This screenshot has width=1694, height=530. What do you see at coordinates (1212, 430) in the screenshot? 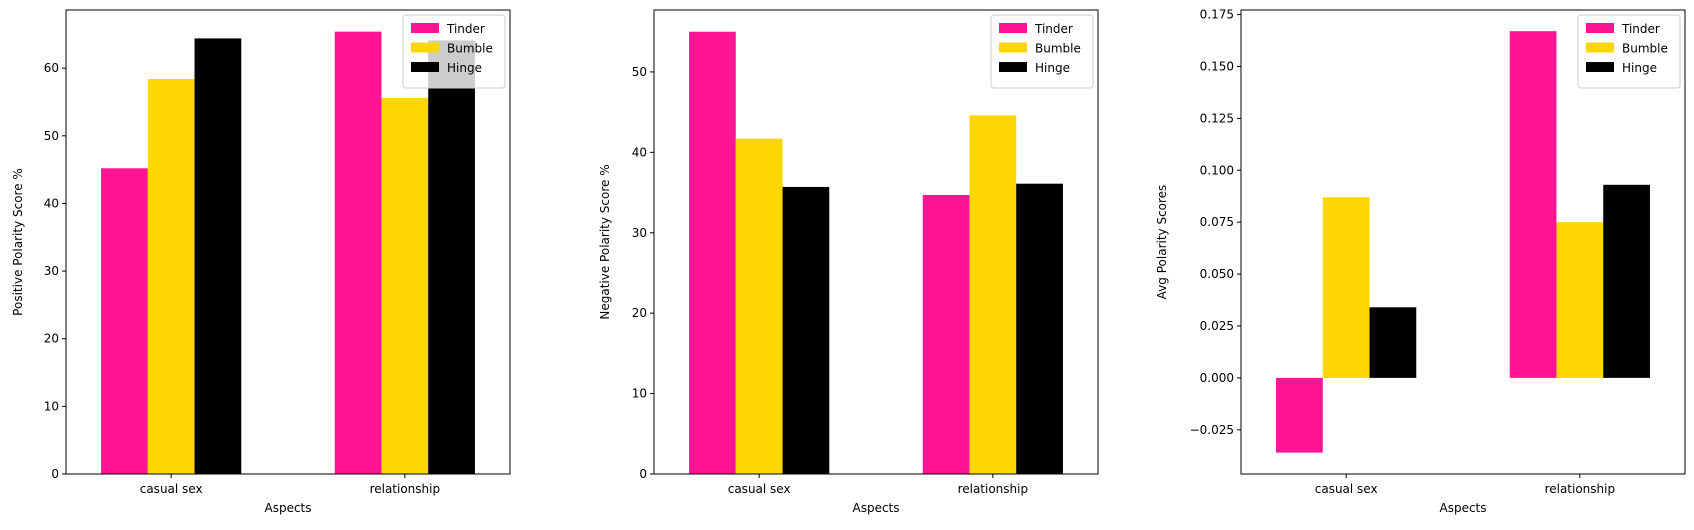
I see `y-tick-label: −0.025` at bounding box center [1212, 430].